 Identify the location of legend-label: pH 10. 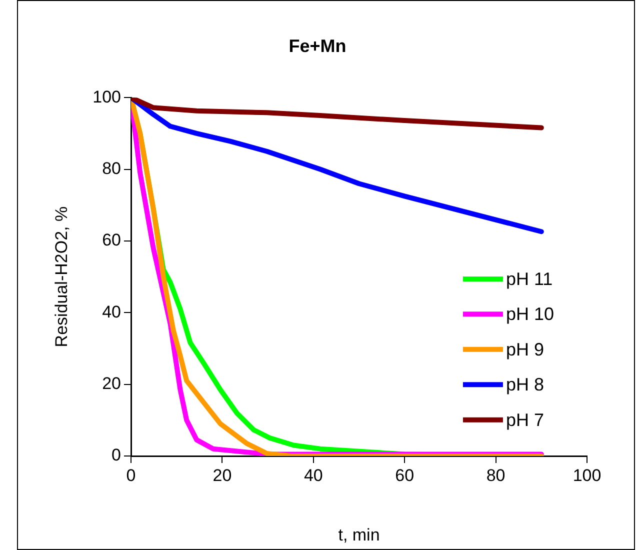
(530, 314).